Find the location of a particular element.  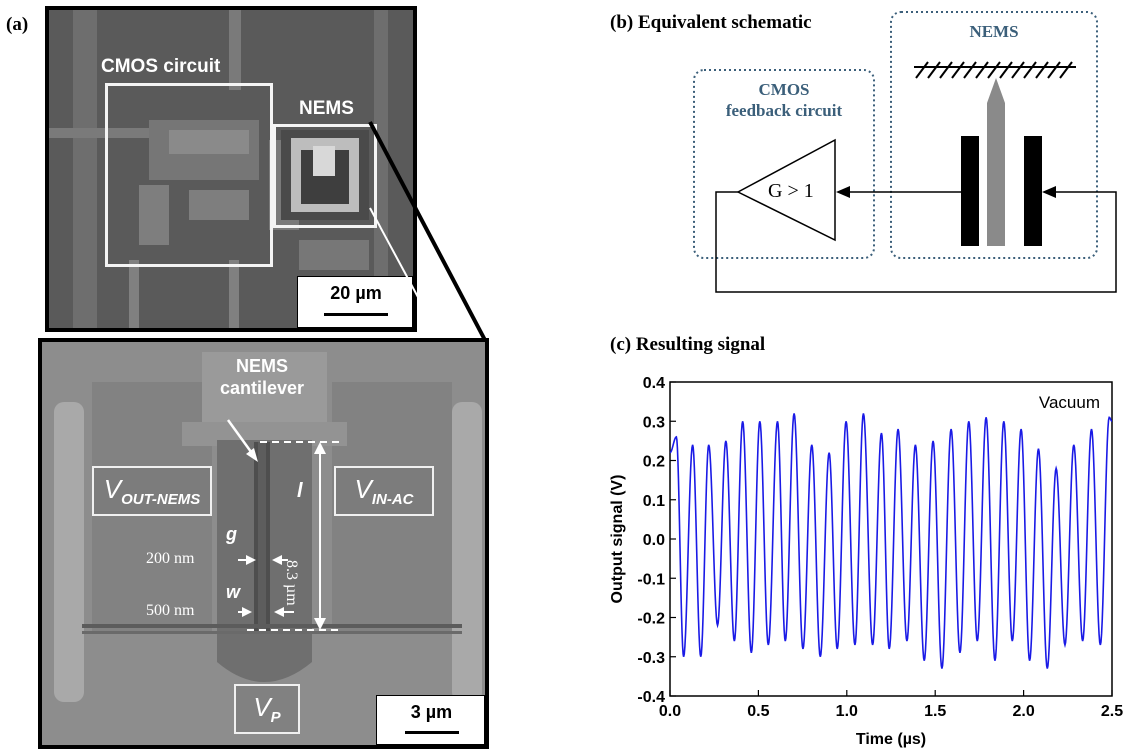

x-tick-label: 2.5 is located at coordinates (1112, 711).